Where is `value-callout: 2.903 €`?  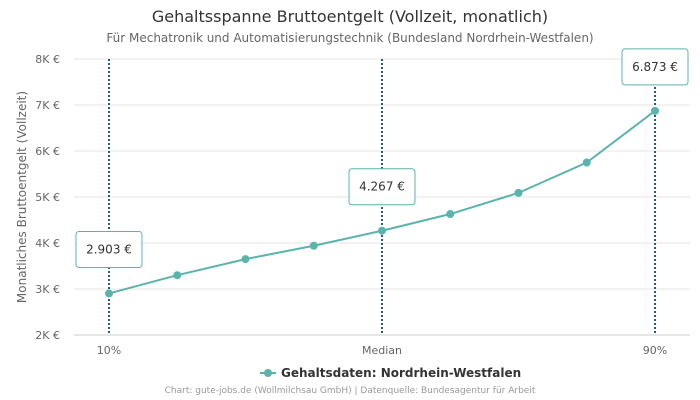 value-callout: 2.903 € is located at coordinates (109, 249).